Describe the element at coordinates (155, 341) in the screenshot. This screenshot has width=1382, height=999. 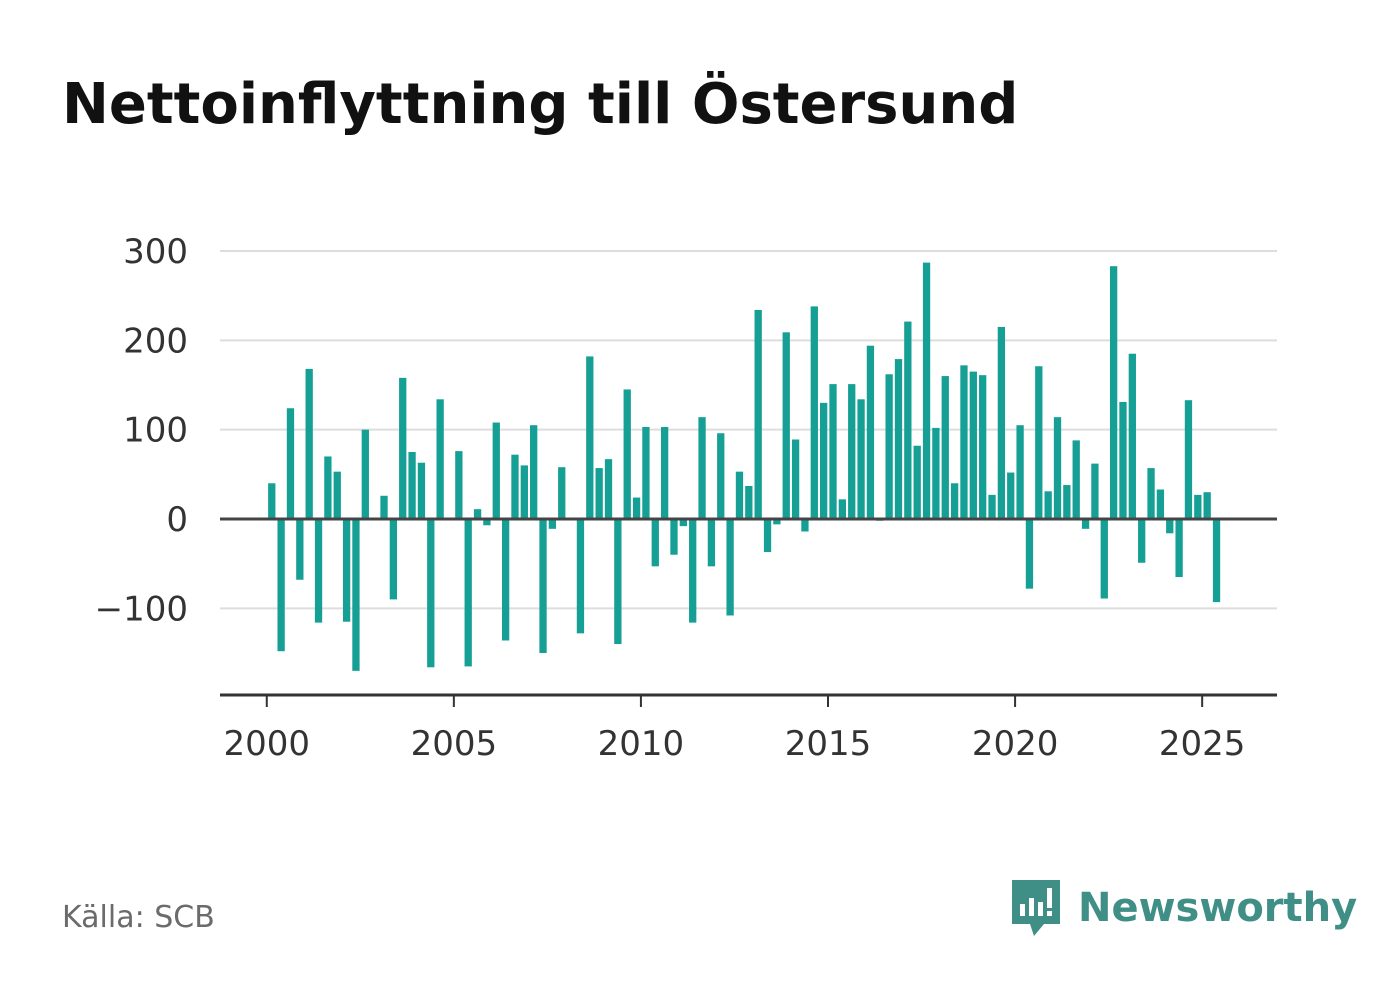
I see `y-tick-label: 200` at that location.